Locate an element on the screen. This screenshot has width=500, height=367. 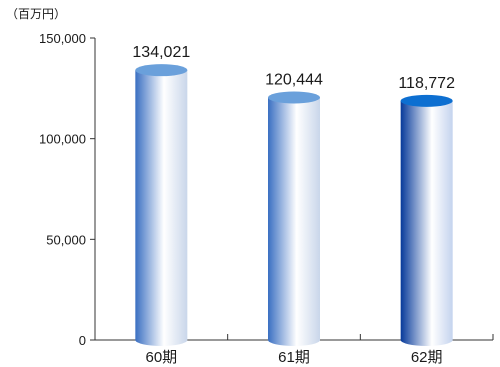
x-category-label: 61期 is located at coordinates (294, 357).